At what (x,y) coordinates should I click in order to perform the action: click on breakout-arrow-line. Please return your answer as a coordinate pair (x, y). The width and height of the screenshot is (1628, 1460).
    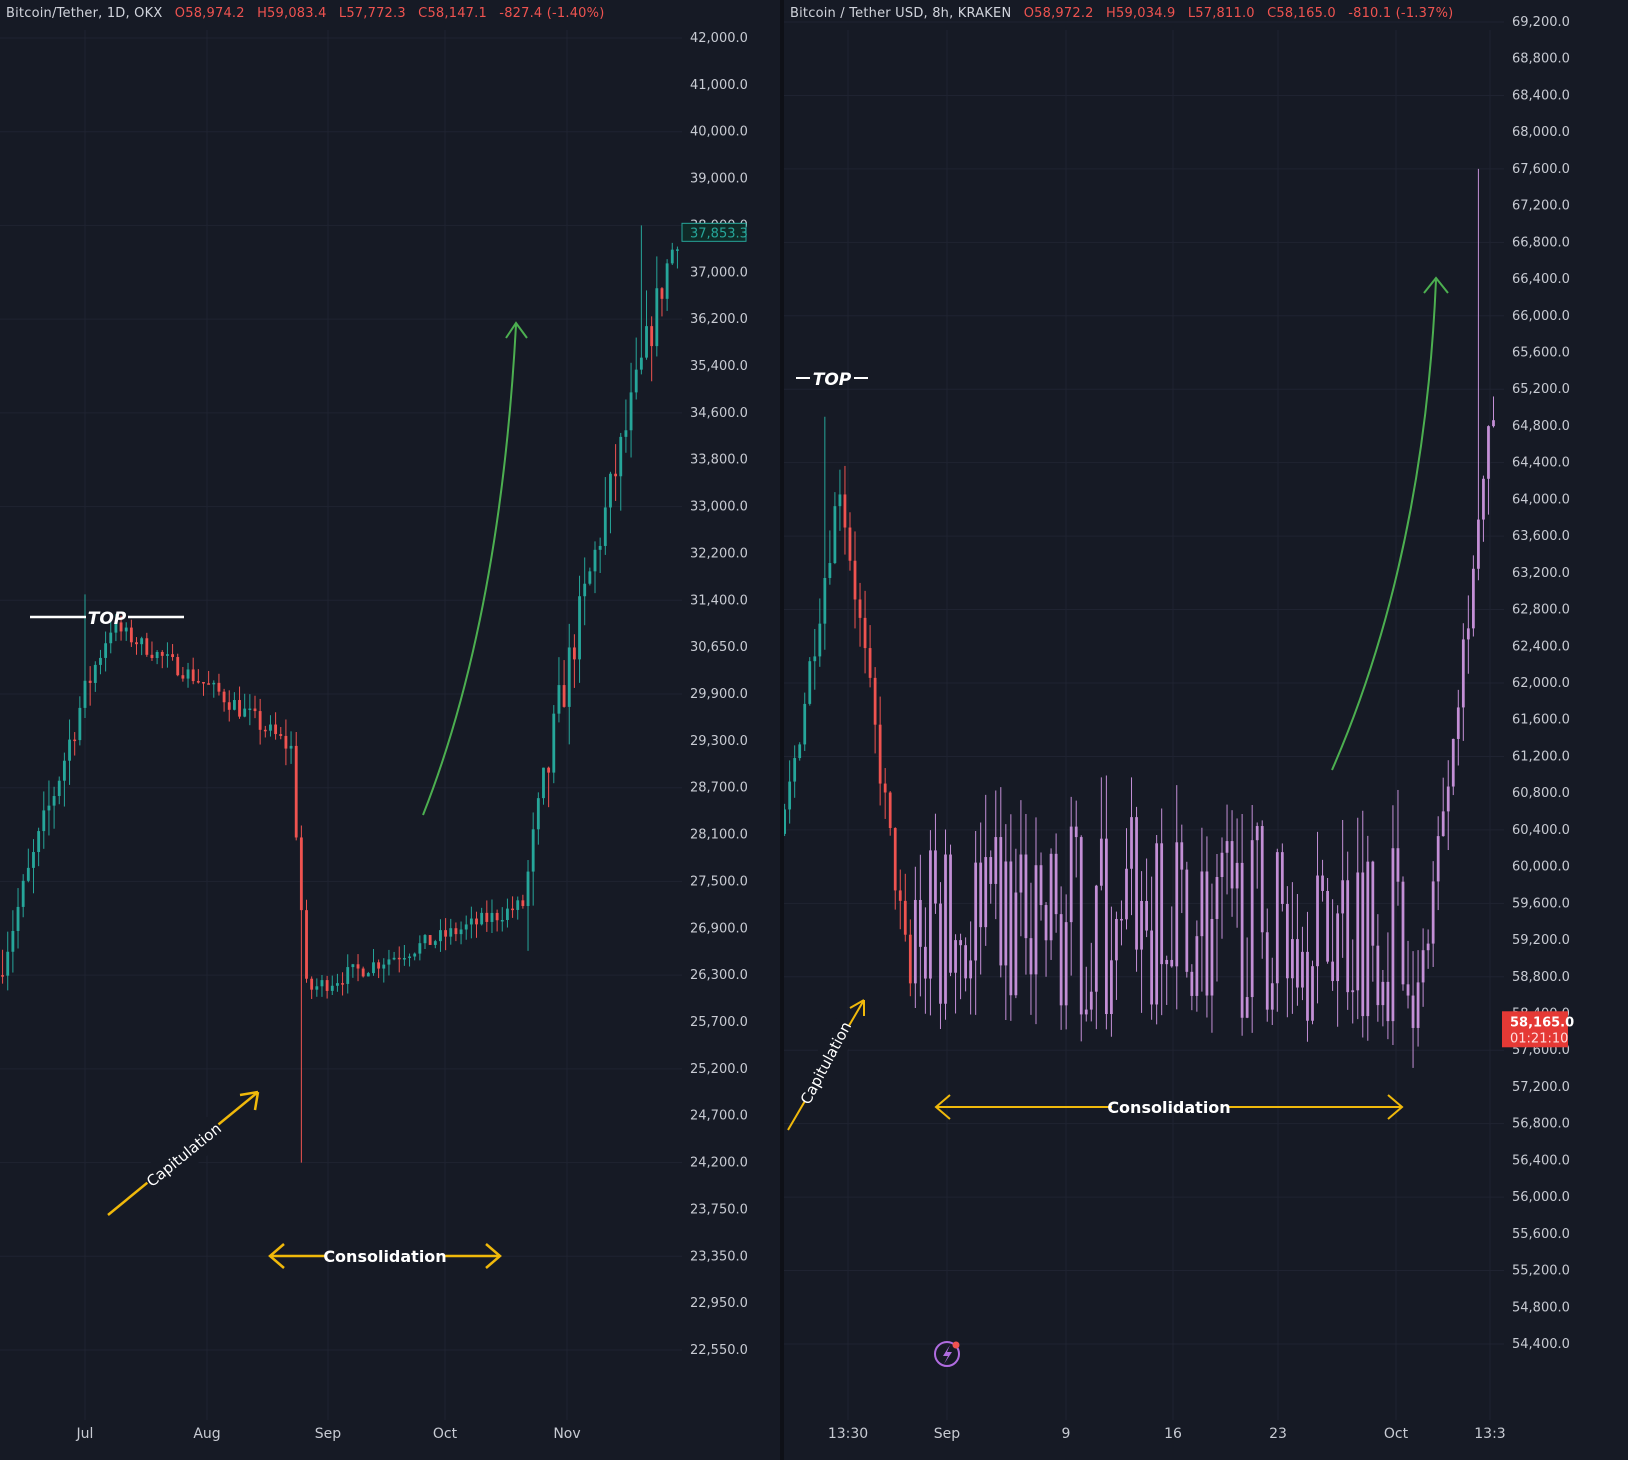
    Looking at the image, I should click on (469, 570).